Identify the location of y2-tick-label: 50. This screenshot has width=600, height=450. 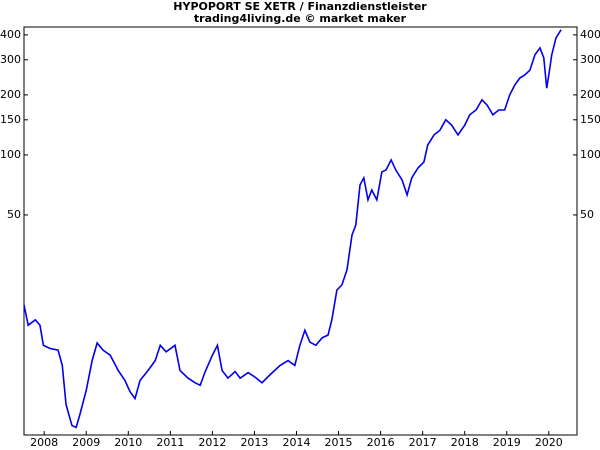
(587, 214).